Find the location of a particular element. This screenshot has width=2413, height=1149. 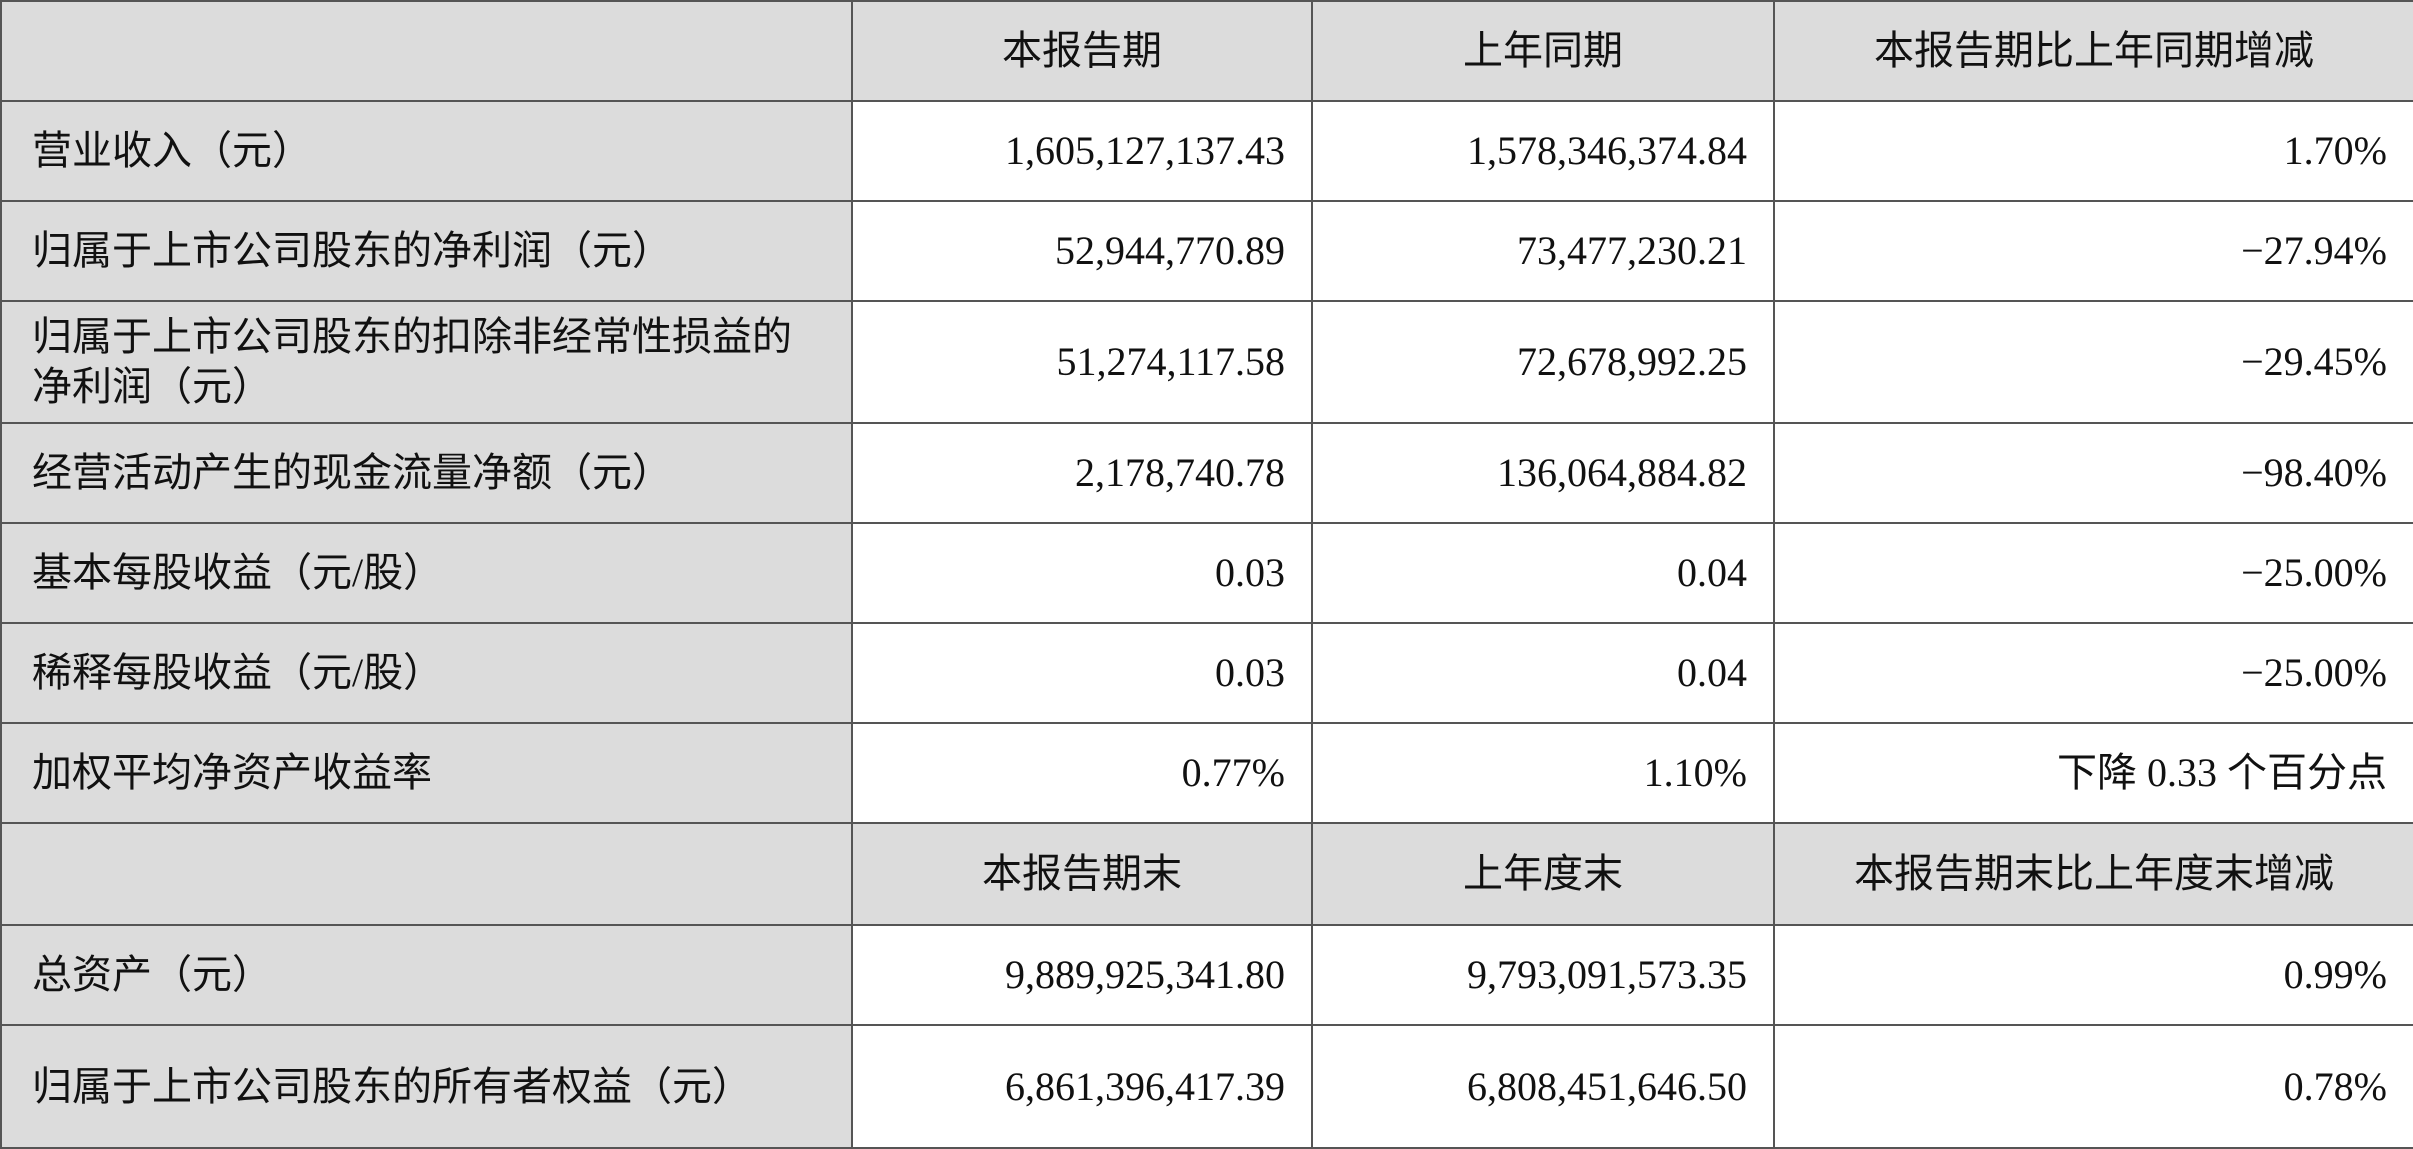

current-value: 6,861,396,417.39 is located at coordinates (1082, 1086).